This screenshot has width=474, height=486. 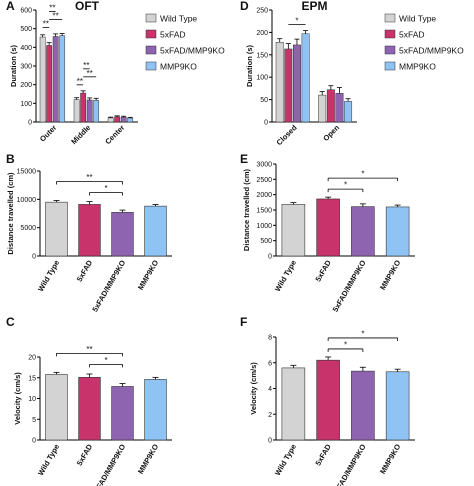 What do you see at coordinates (314, 6) in the screenshot?
I see `chart-title: EPM` at bounding box center [314, 6].